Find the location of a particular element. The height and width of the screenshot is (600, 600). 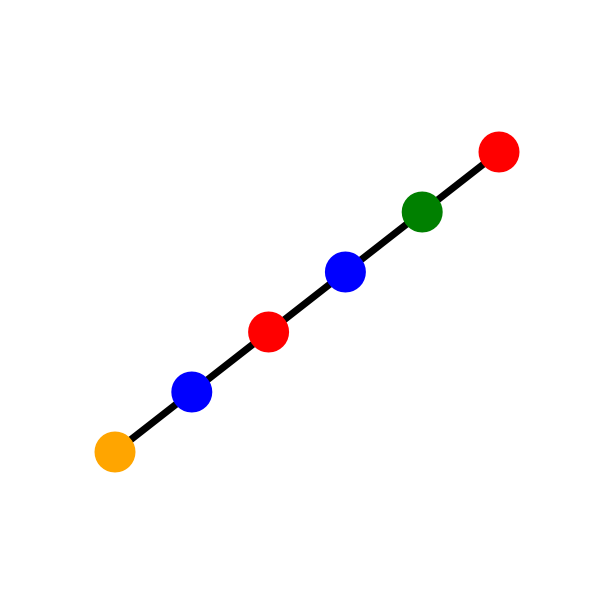

node-1-circle is located at coordinates (115, 452).